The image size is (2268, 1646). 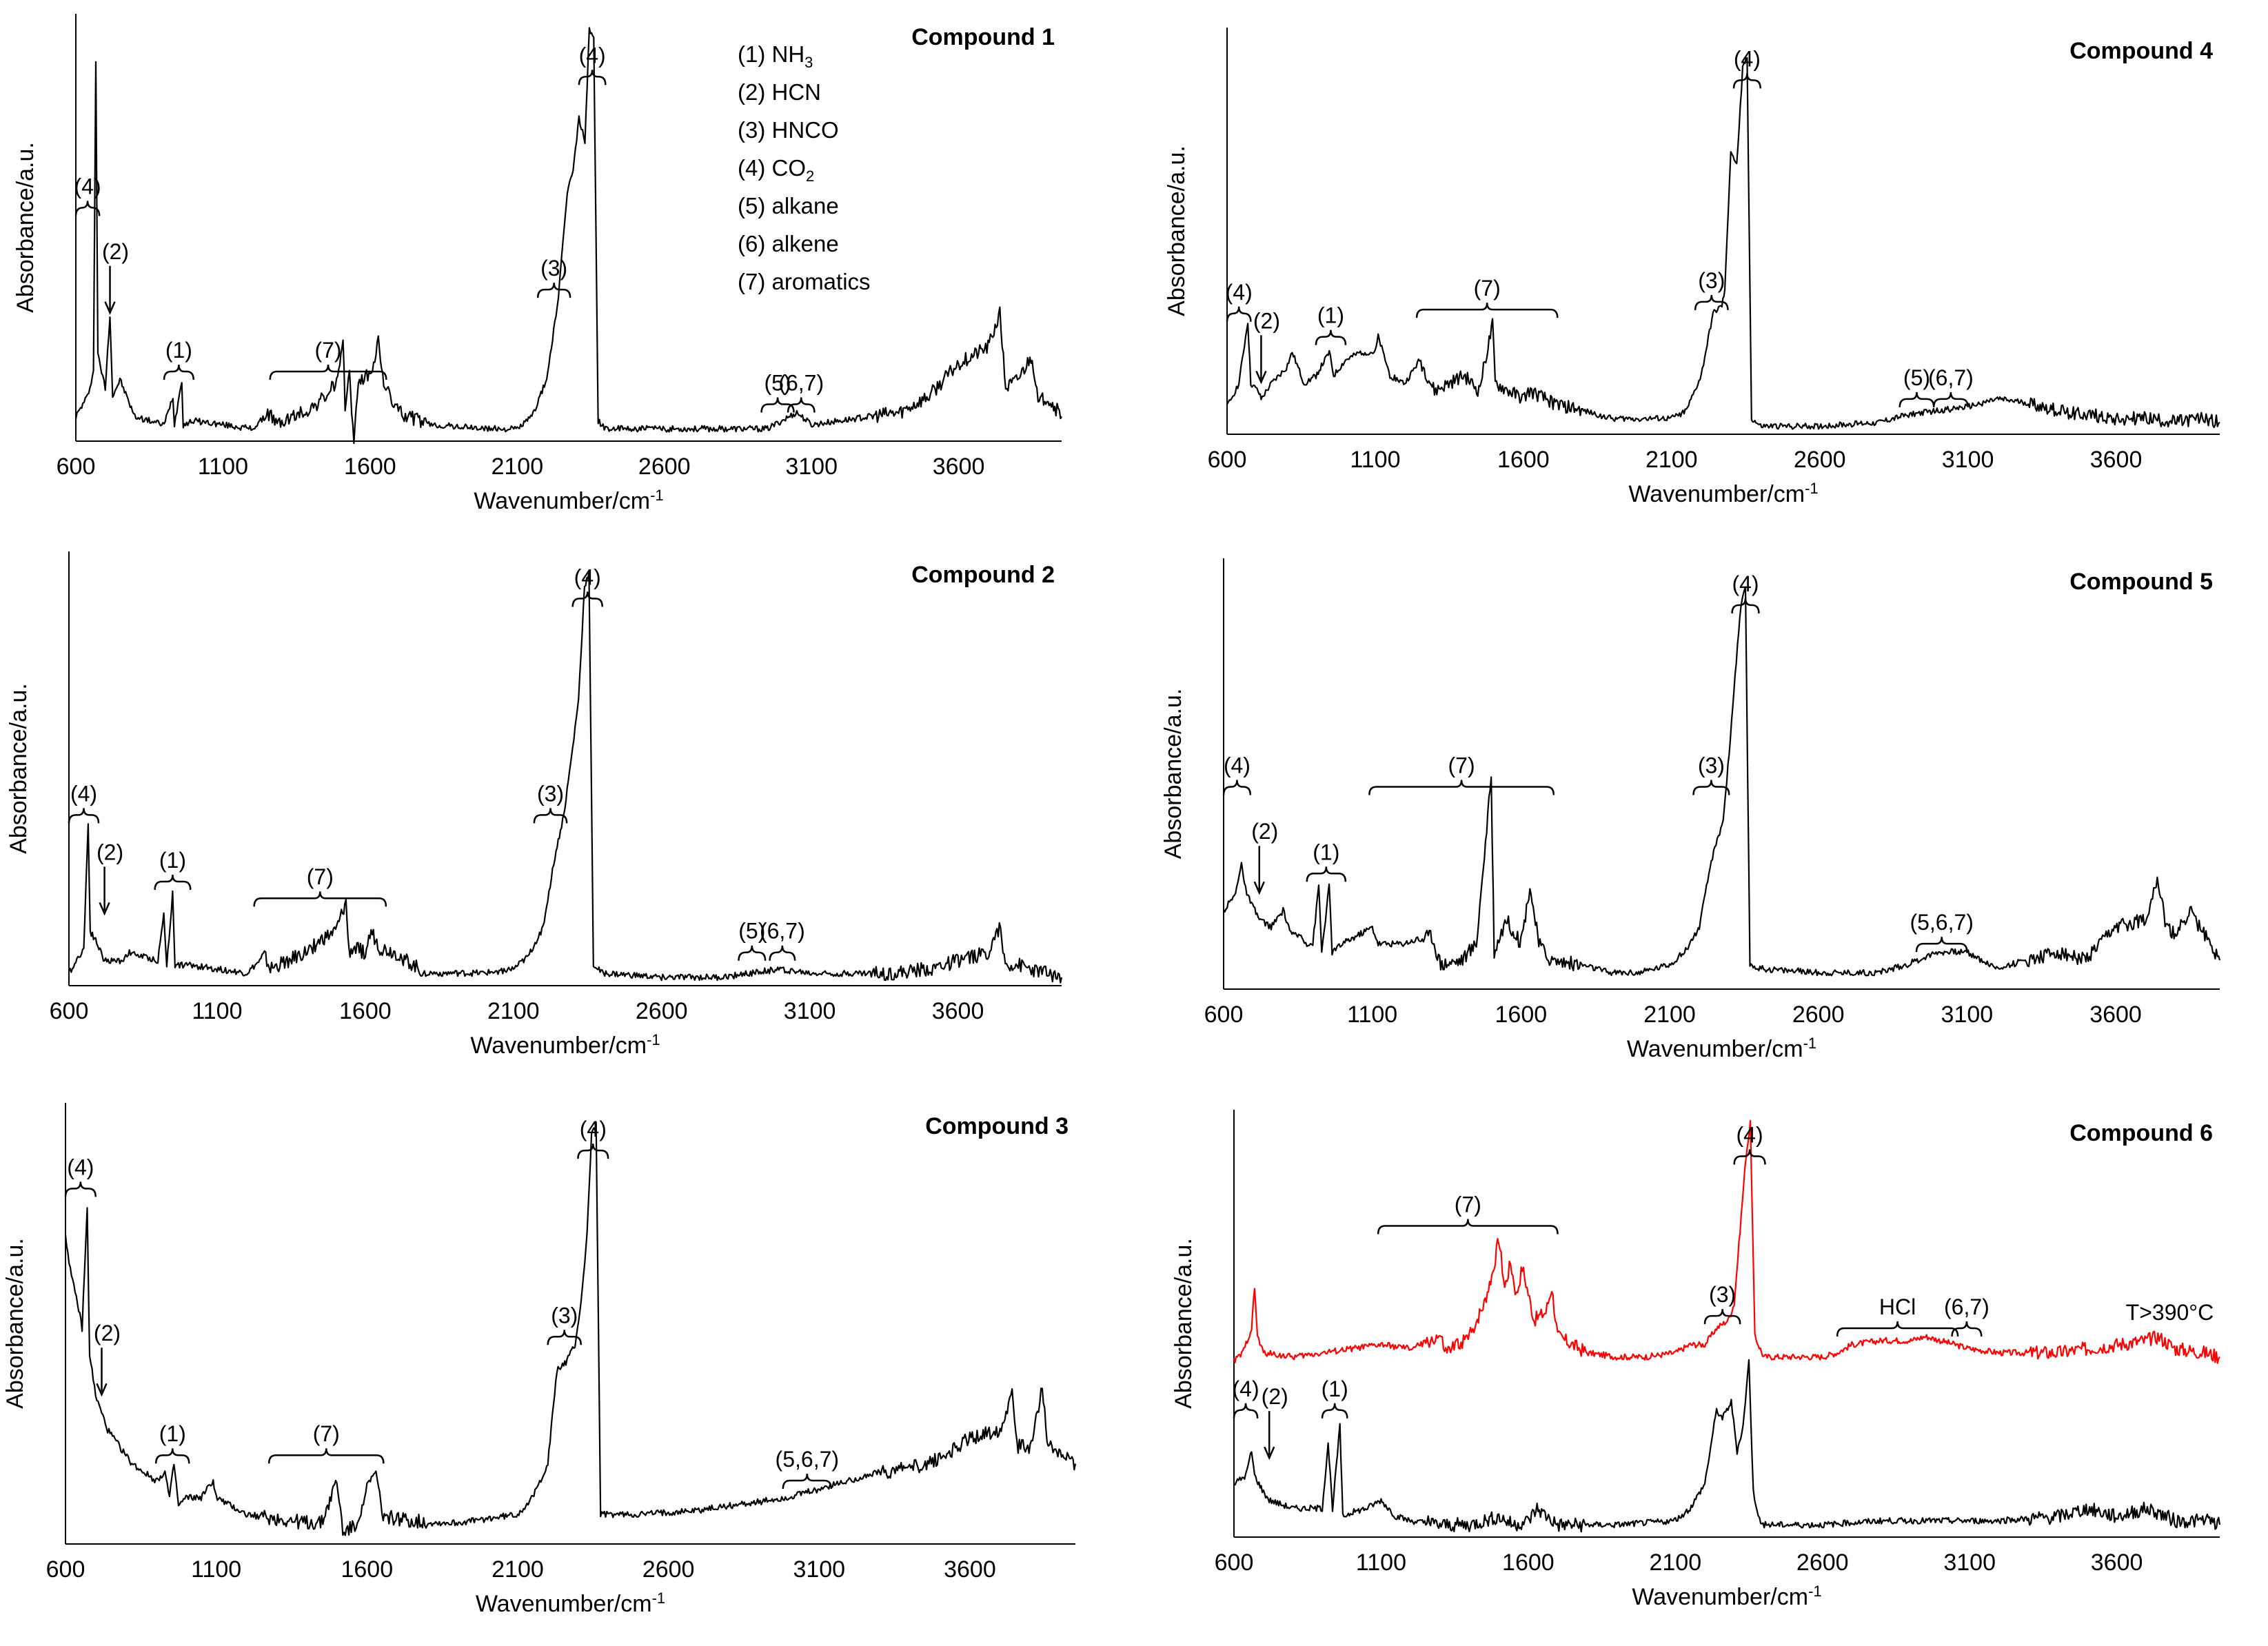 What do you see at coordinates (810, 176) in the screenshot?
I see `legend-subscript: 2` at bounding box center [810, 176].